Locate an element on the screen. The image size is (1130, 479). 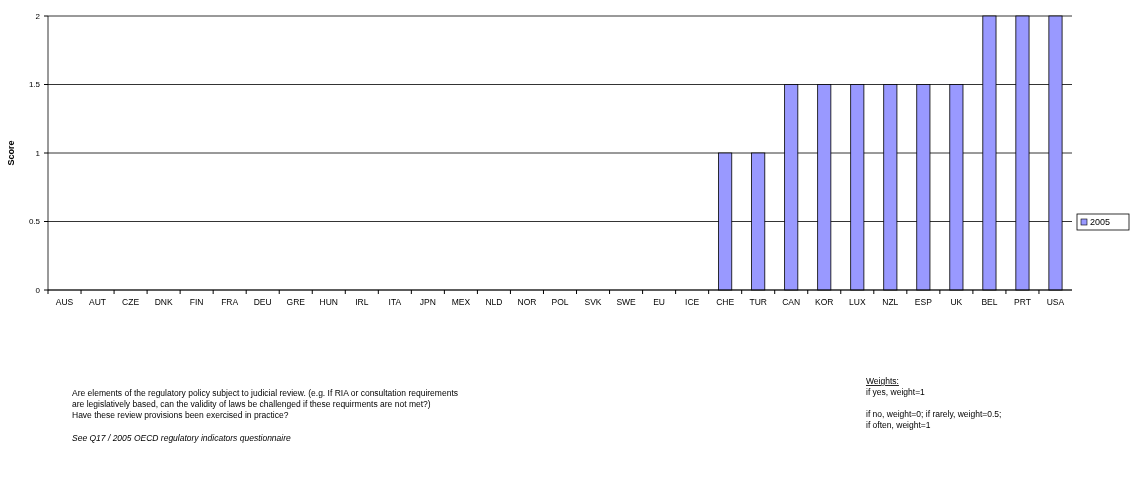
x-tick-label: ITA is located at coordinates (395, 302).